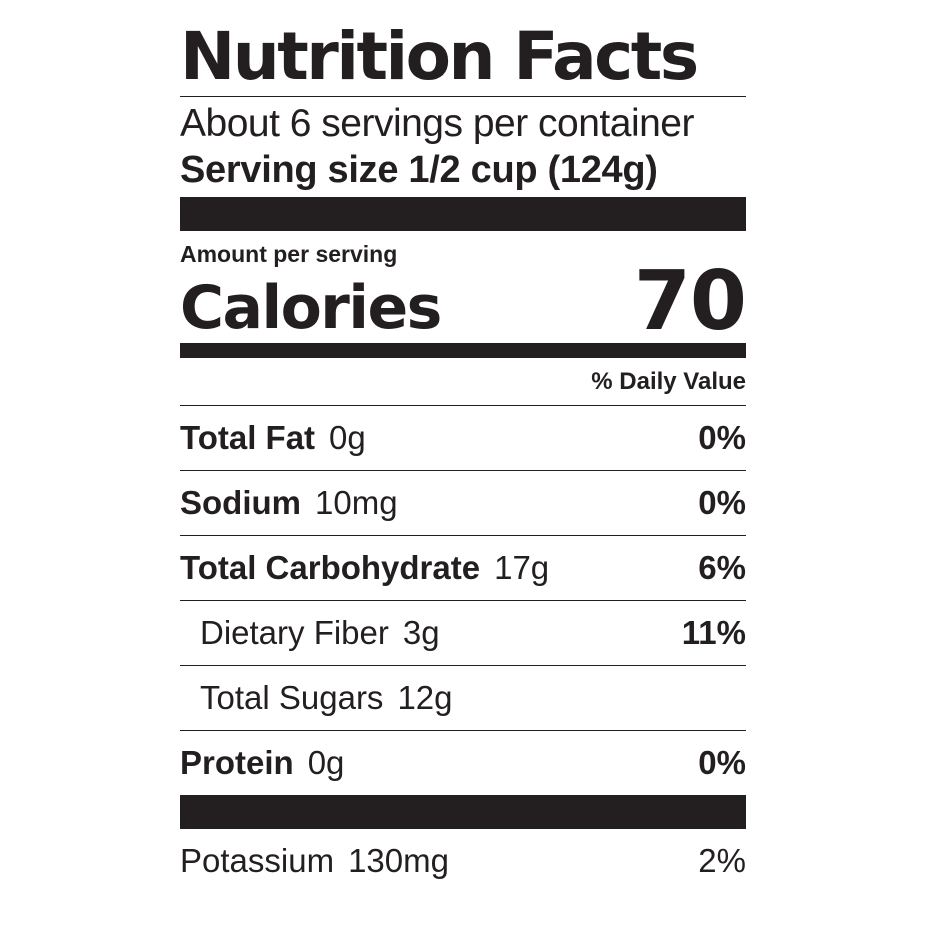  What do you see at coordinates (237, 762) in the screenshot?
I see `nutrient-name: Protein` at bounding box center [237, 762].